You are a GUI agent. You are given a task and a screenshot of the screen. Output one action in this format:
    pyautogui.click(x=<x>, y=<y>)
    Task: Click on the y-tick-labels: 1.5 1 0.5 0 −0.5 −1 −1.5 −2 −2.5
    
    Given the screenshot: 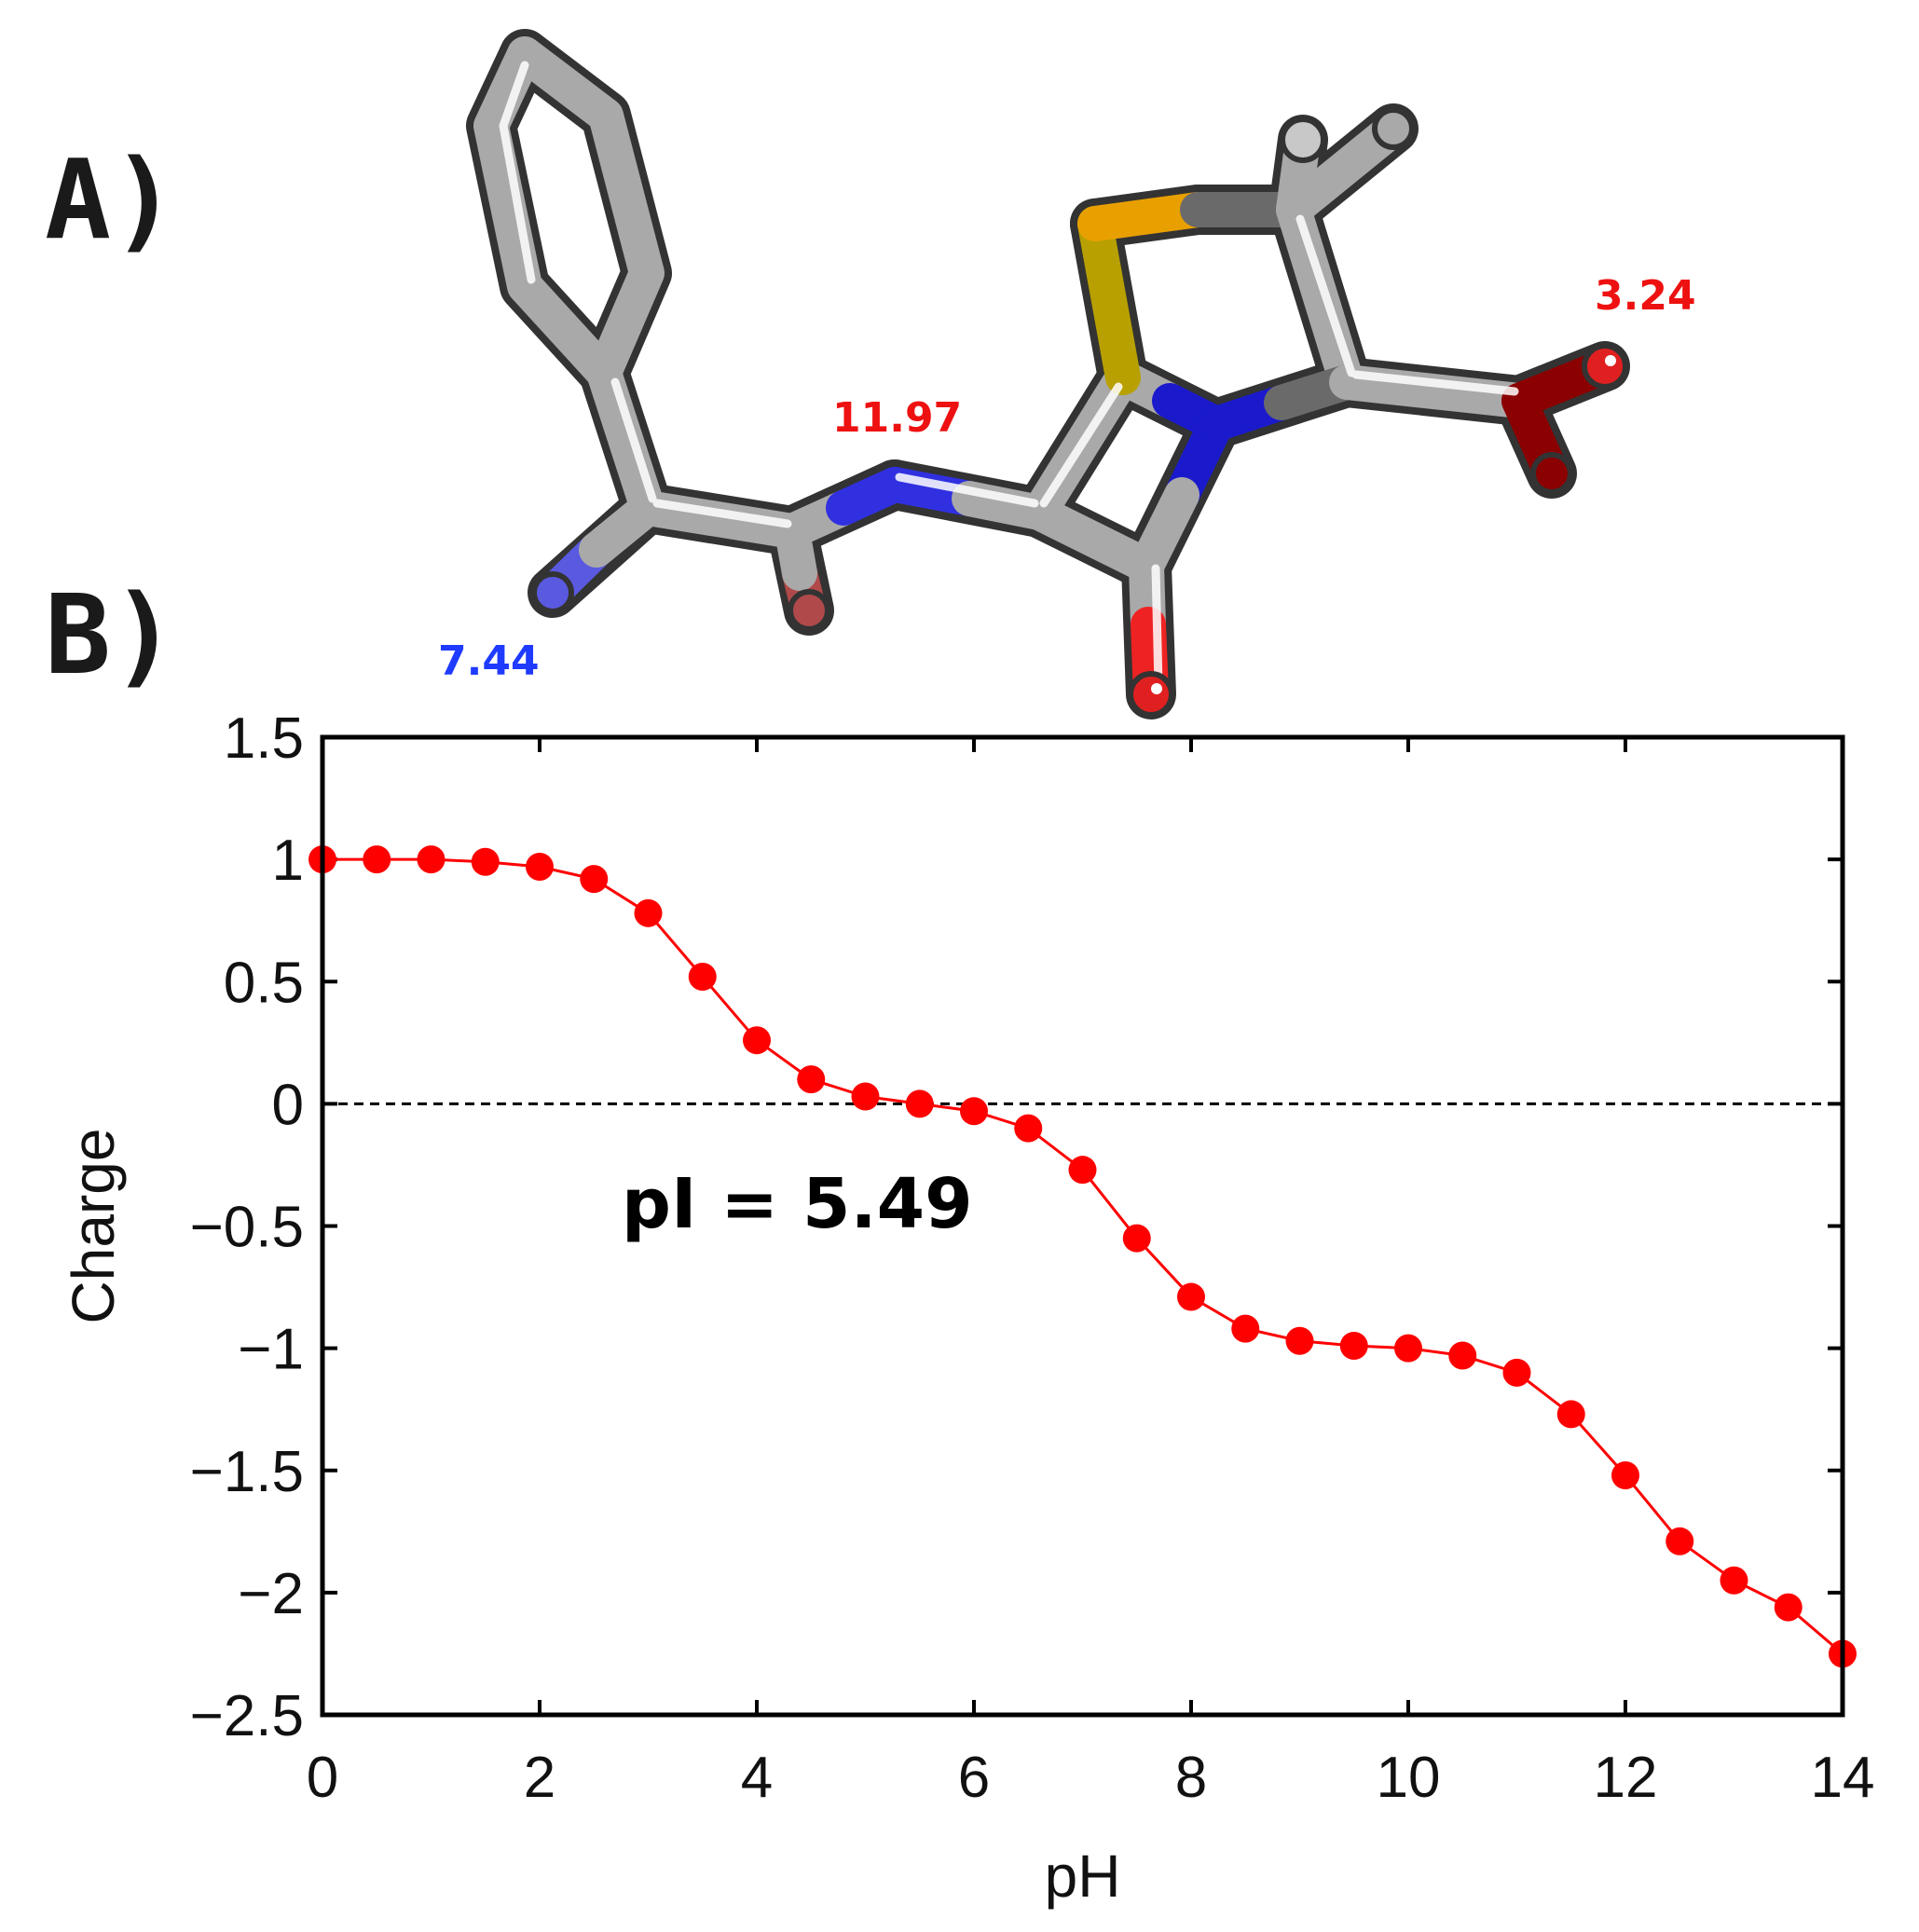 What is the action you would take?
    pyautogui.click(x=247, y=1227)
    